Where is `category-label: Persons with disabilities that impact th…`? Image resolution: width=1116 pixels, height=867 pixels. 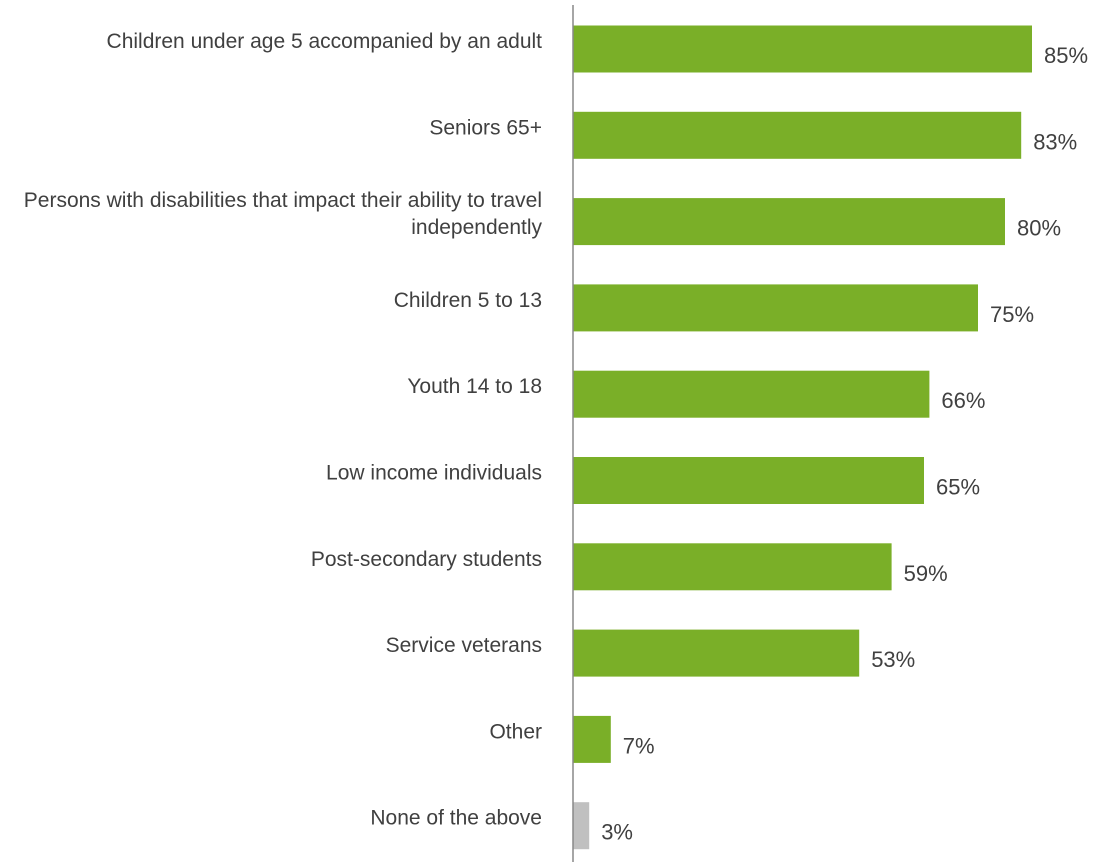 category-label: Persons with disabilities that impact th… is located at coordinates (283, 214).